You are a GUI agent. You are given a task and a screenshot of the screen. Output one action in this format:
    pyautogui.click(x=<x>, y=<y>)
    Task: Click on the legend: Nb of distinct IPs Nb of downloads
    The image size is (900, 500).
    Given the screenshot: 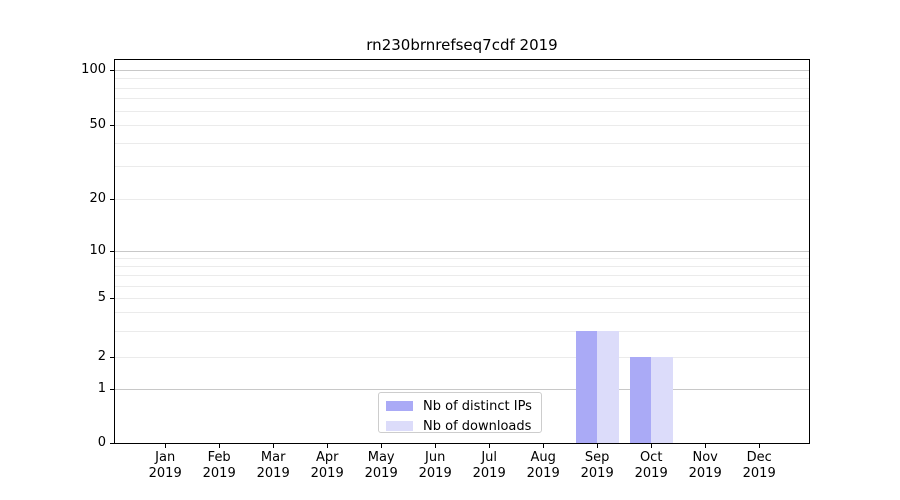 What is the action you would take?
    pyautogui.click(x=460, y=413)
    